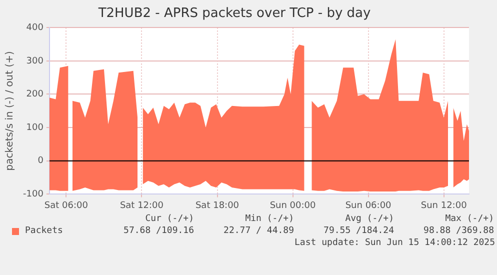 The image size is (497, 275). Describe the element at coordinates (35, 95) in the screenshot. I see `y-tick-label: 200` at that location.